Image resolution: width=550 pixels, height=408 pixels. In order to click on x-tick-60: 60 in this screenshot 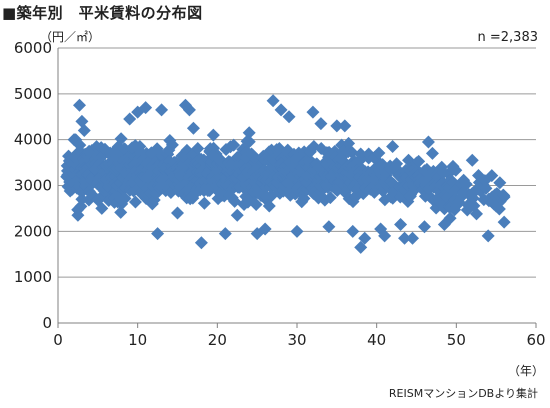, I will do `click(535, 340)`.